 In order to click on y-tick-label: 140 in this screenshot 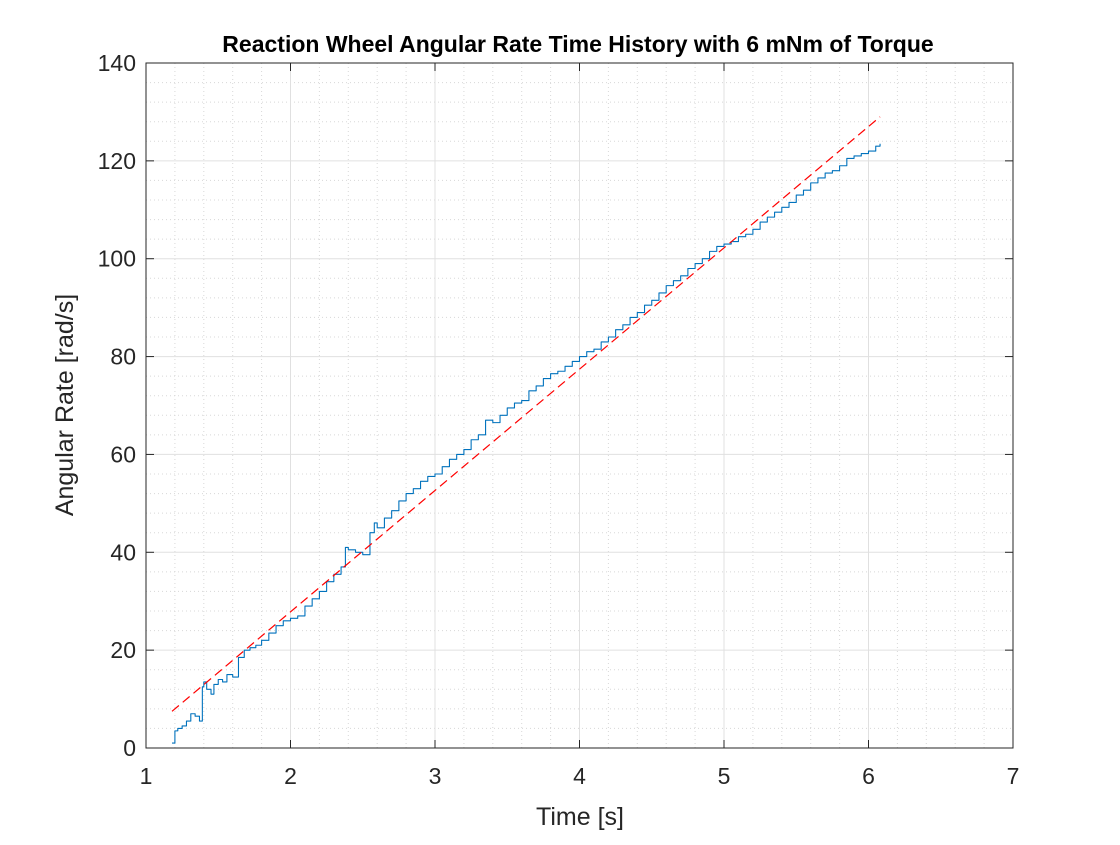, I will do `click(117, 63)`.